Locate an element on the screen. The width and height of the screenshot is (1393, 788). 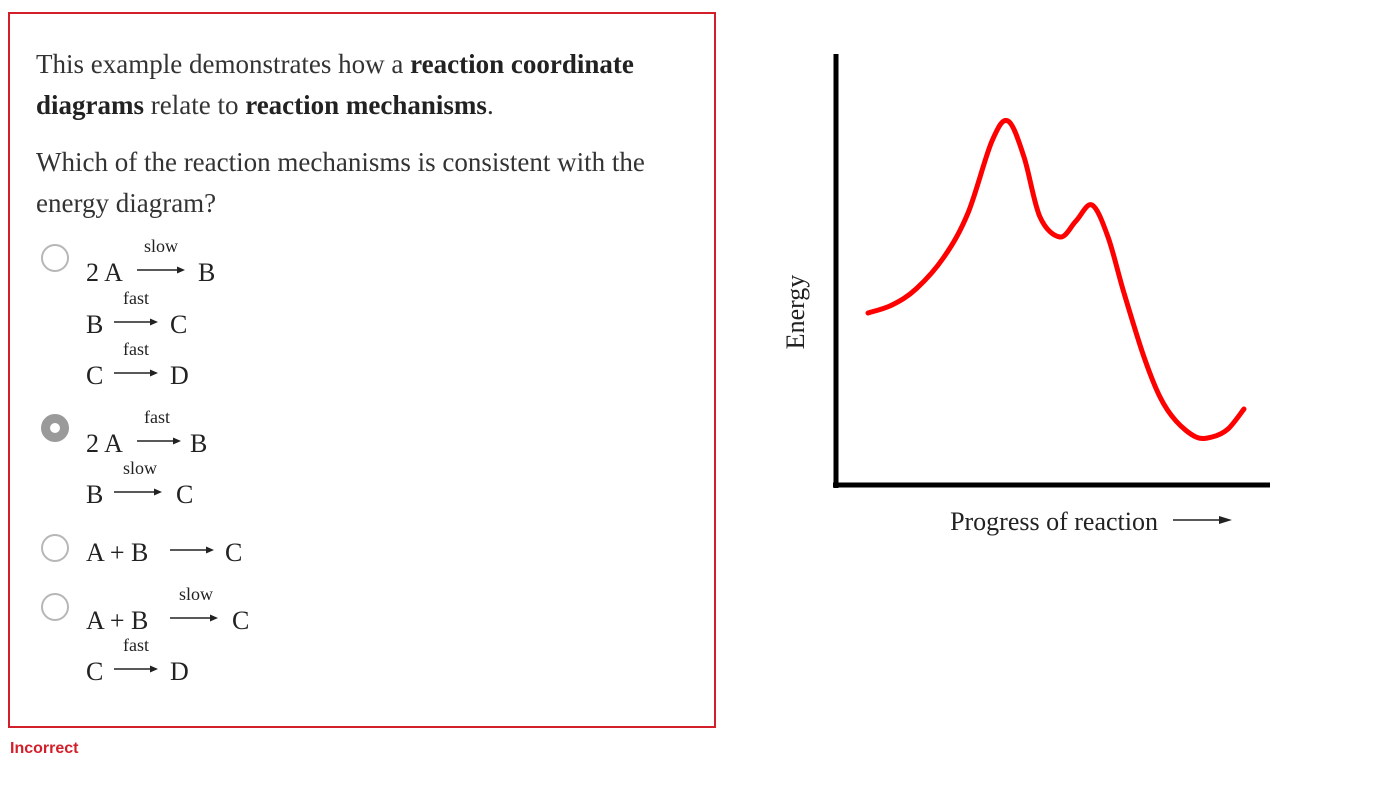
bold-term-reaction-coordinate-diagrams: reaction coordinate diagrams is located at coordinates (335, 84).